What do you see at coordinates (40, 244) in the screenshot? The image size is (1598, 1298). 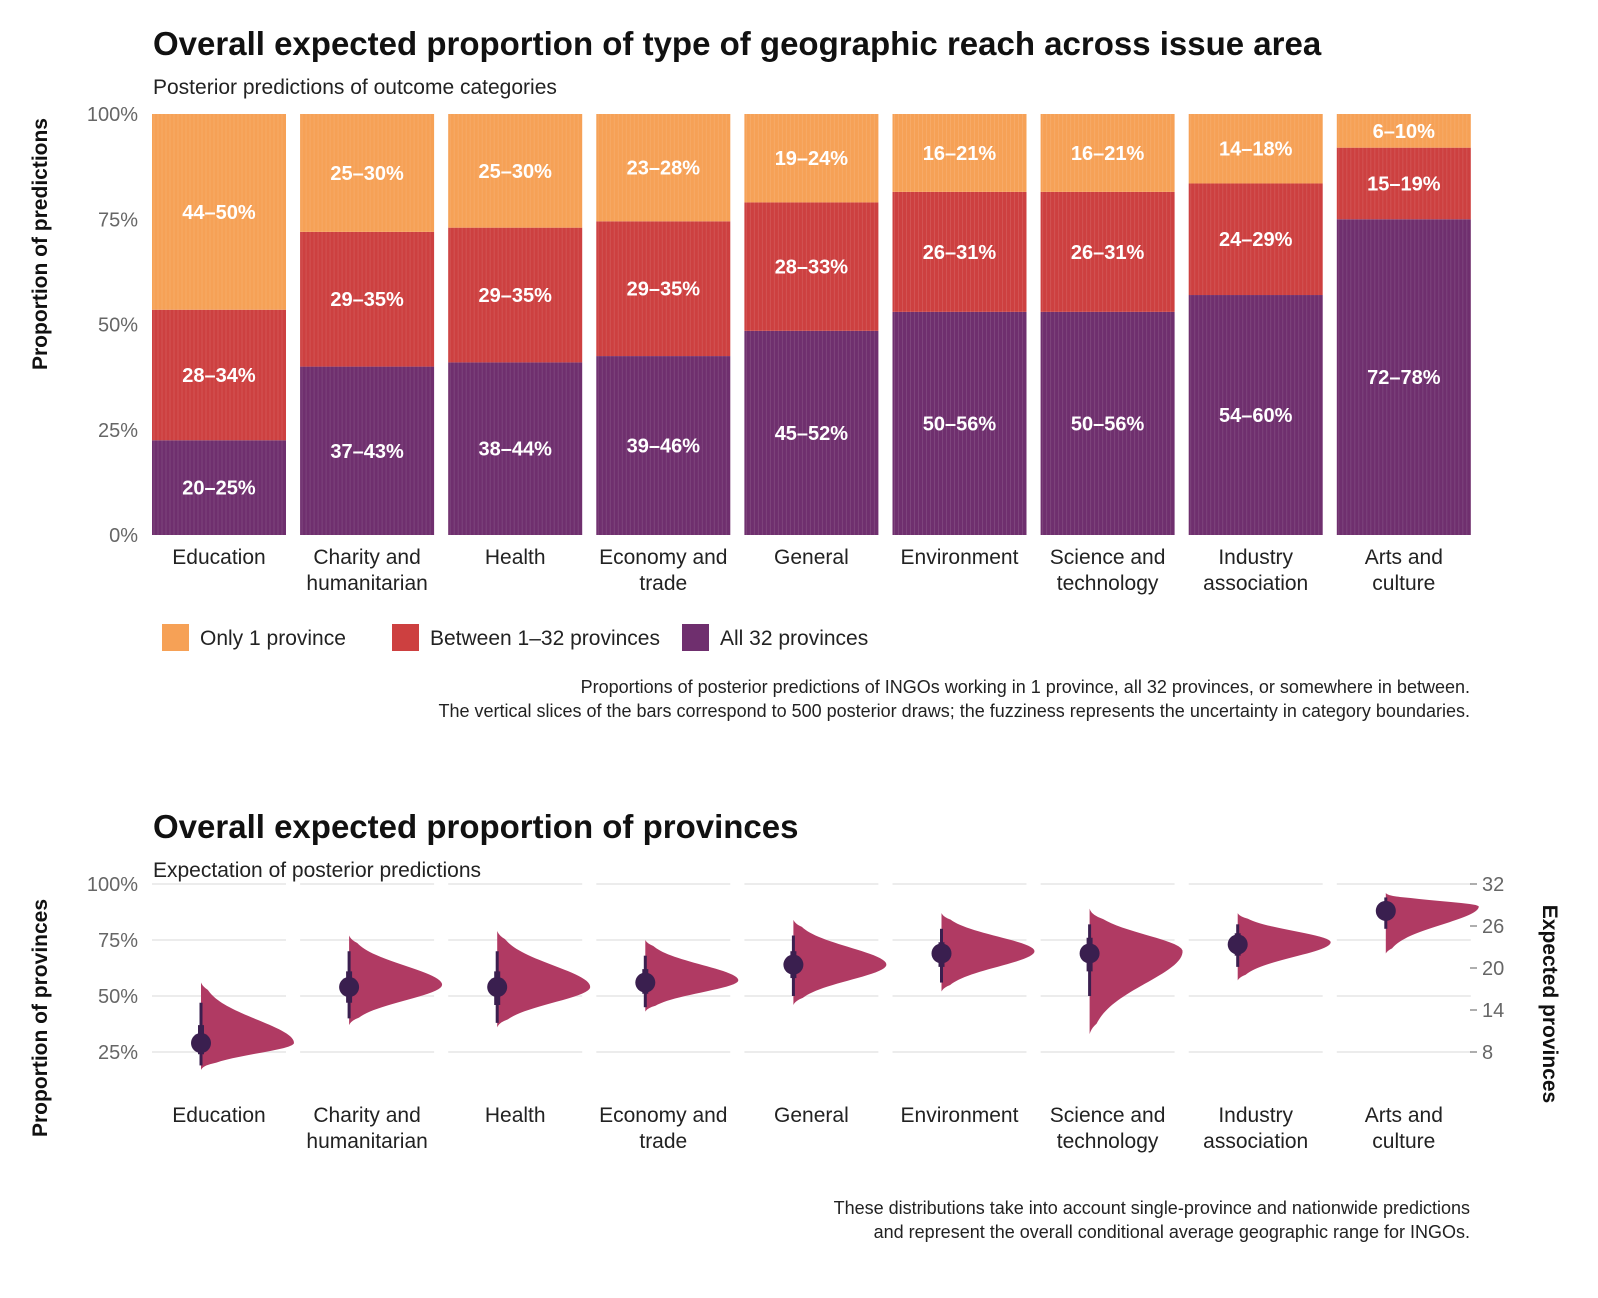 I see `chart1-y-axis-label: Proportion of predictions` at bounding box center [40, 244].